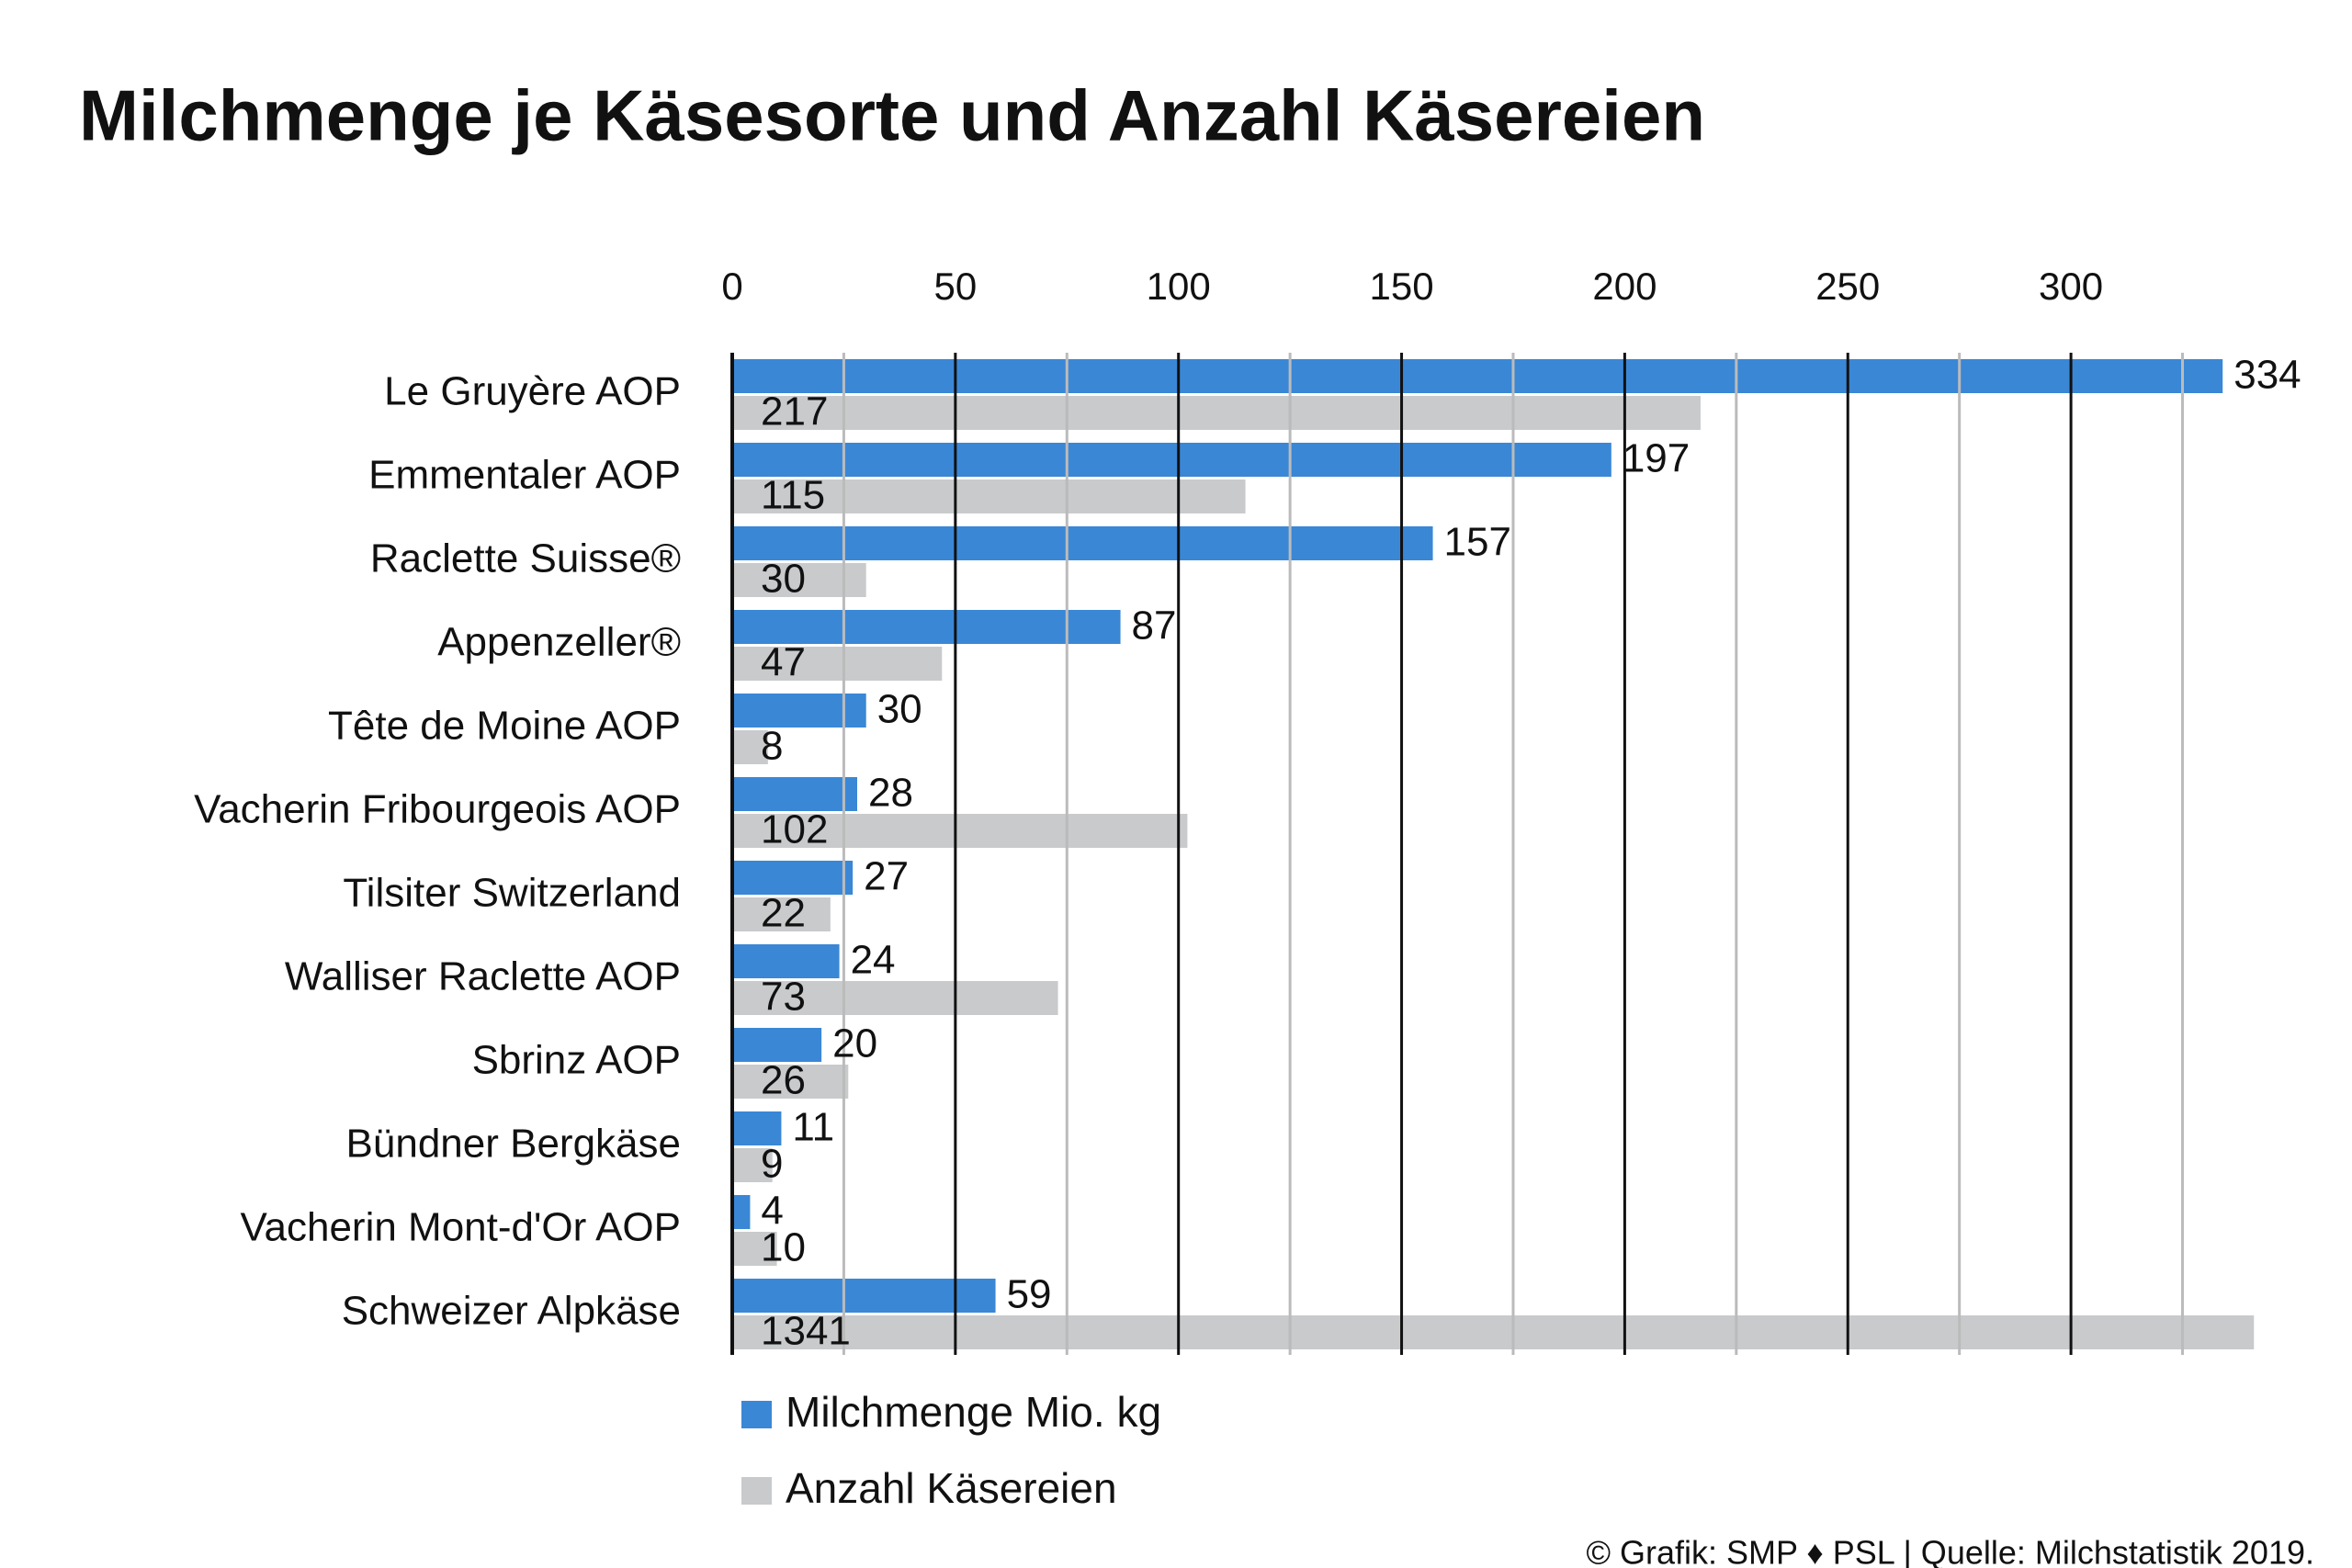  Describe the element at coordinates (512, 1311) in the screenshot. I see `category-label: Schweizer Alpkäse` at that location.